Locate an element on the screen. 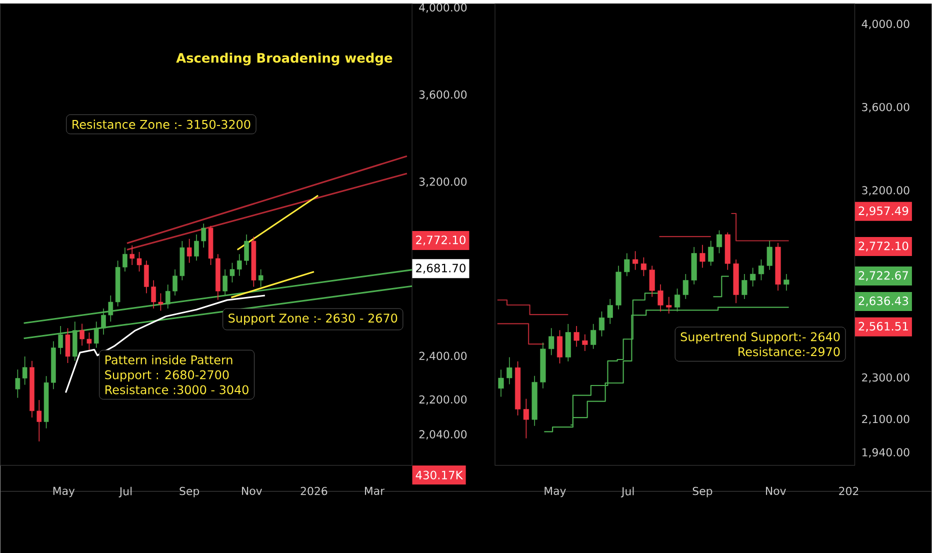 Image resolution: width=932 pixels, height=553 pixels. x-tick-label: Mar is located at coordinates (374, 490).